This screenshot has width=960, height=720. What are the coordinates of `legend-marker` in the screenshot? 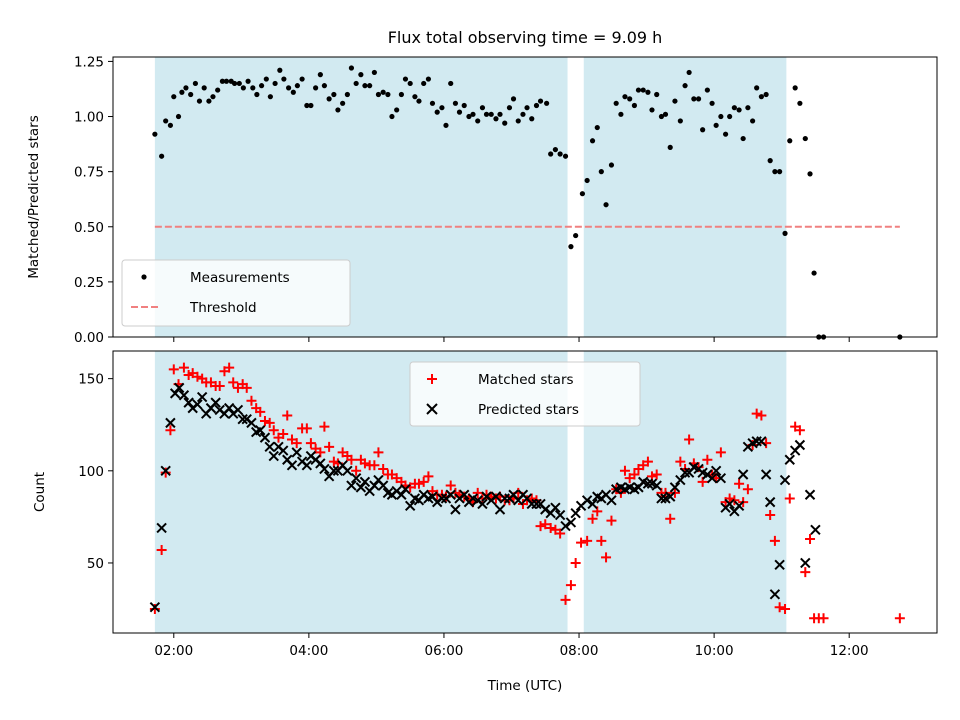 It's located at (432, 409).